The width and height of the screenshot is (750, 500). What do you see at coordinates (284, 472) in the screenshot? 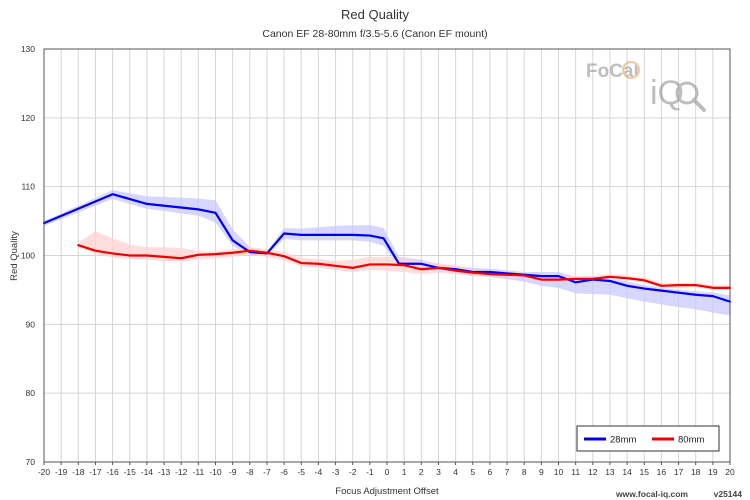
I see `x-tick-label: -6` at bounding box center [284, 472].